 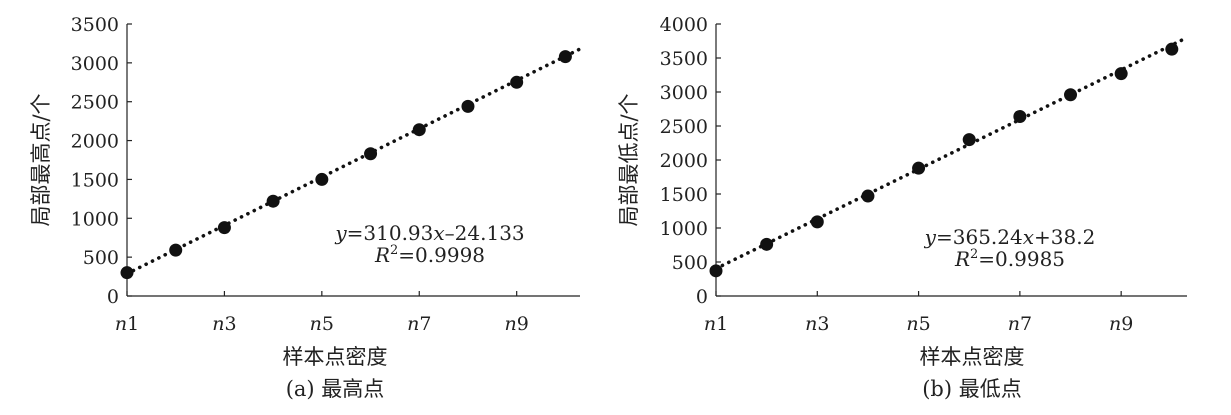 I want to click on x-axis-label-b: 样本点密度, so click(x=972, y=357).